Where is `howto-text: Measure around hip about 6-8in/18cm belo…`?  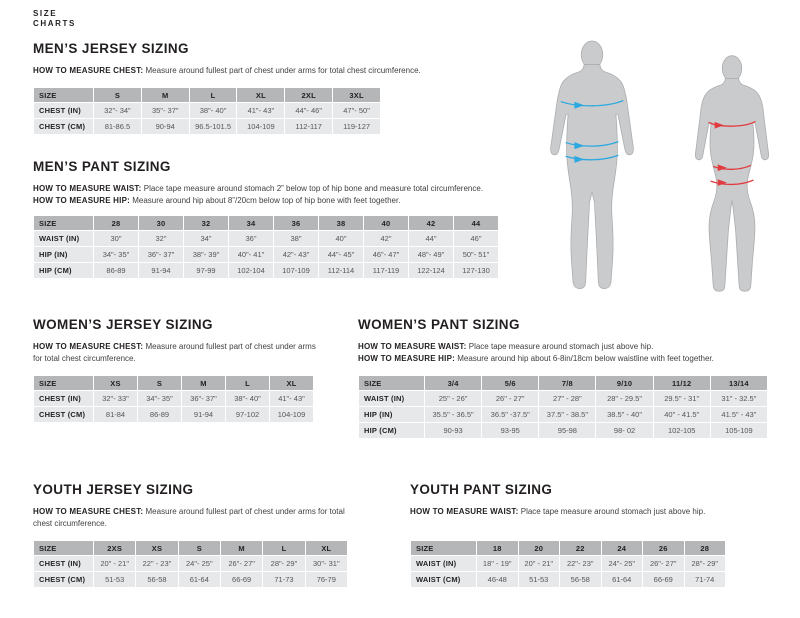
howto-text: Measure around hip about 6-8in/18cm belo… is located at coordinates (585, 358).